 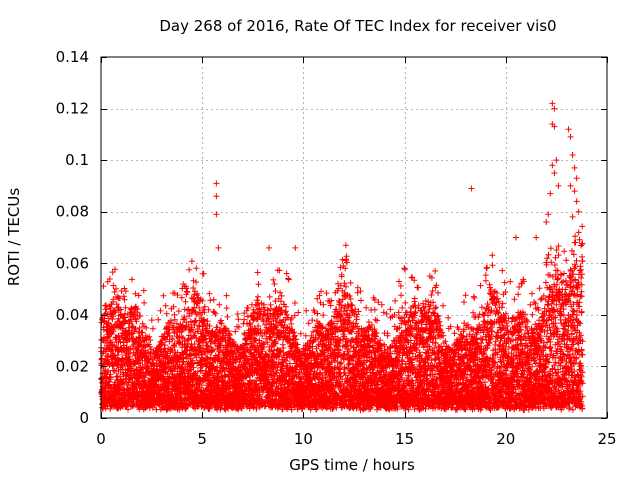 I want to click on x-tick-label: 20, so click(x=505, y=439).